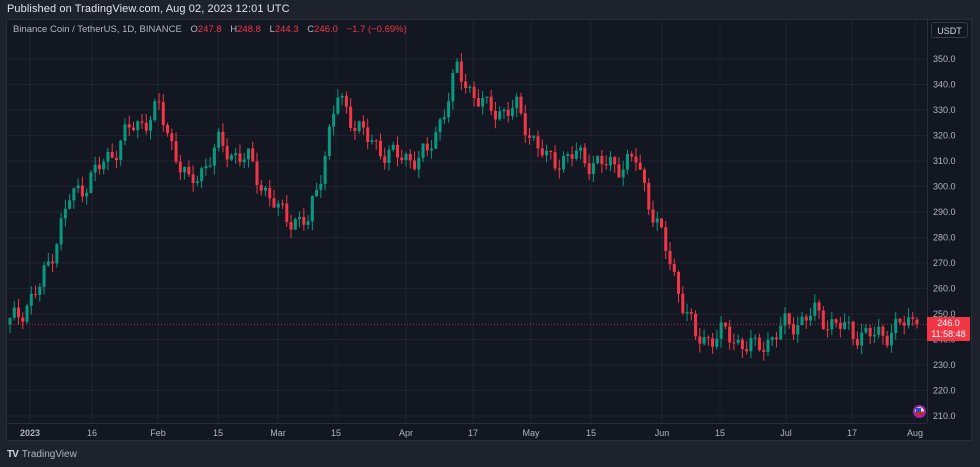 Image resolution: width=980 pixels, height=467 pixels. What do you see at coordinates (944, 416) in the screenshot?
I see `price-tick-label: 210.0` at bounding box center [944, 416].